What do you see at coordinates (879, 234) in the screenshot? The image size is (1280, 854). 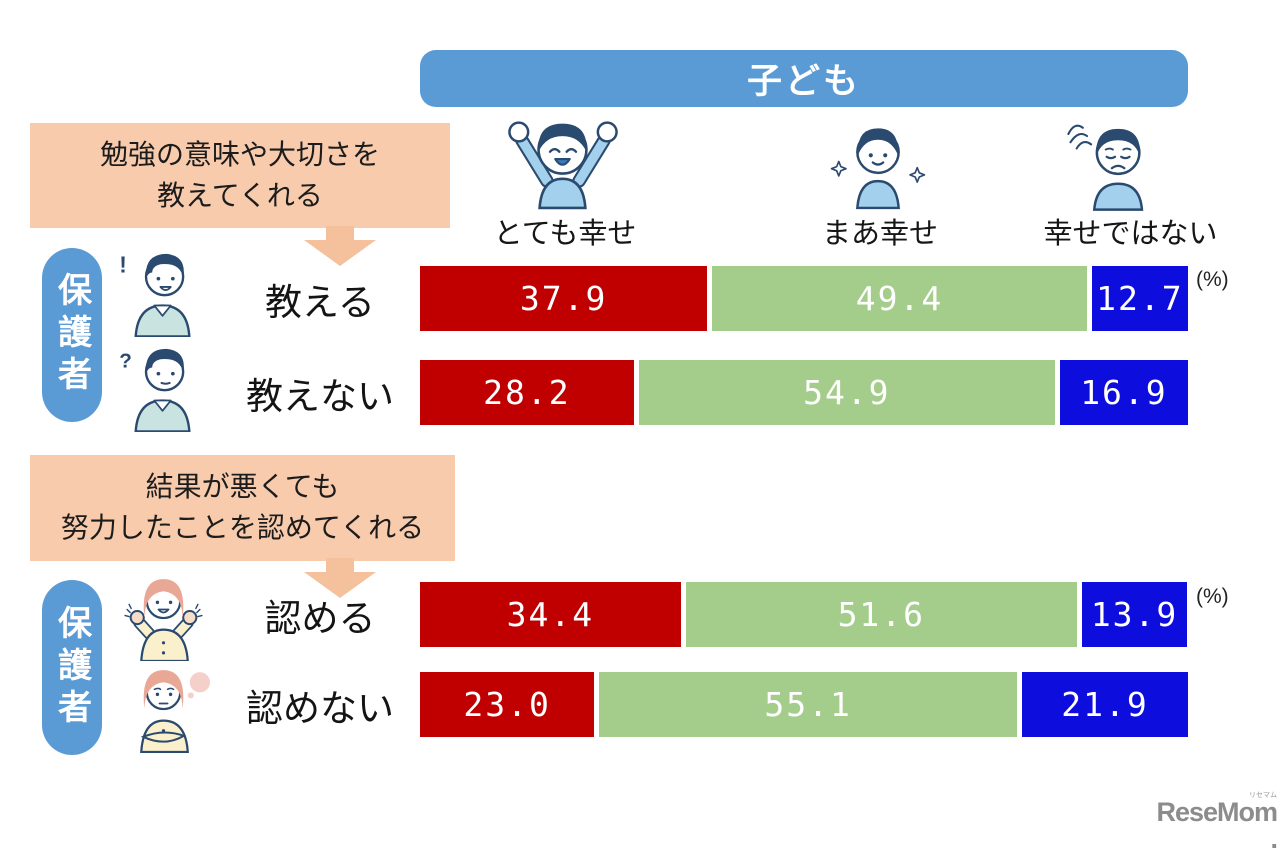 I see `column-label-somewhat-happy: まあ幸せ` at bounding box center [879, 234].